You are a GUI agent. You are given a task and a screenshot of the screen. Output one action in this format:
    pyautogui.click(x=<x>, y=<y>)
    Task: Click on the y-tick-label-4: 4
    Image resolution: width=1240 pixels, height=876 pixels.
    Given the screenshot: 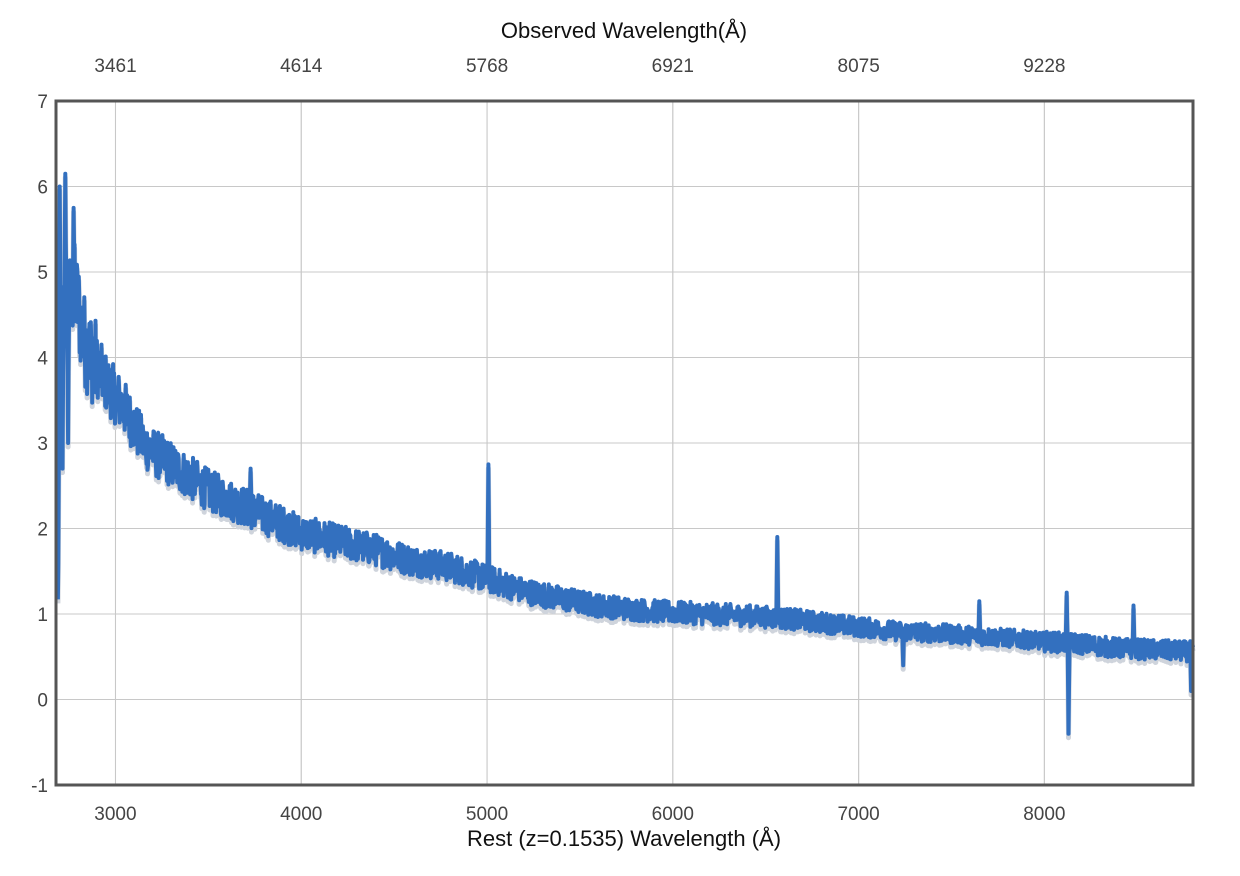 What is the action you would take?
    pyautogui.click(x=42, y=359)
    